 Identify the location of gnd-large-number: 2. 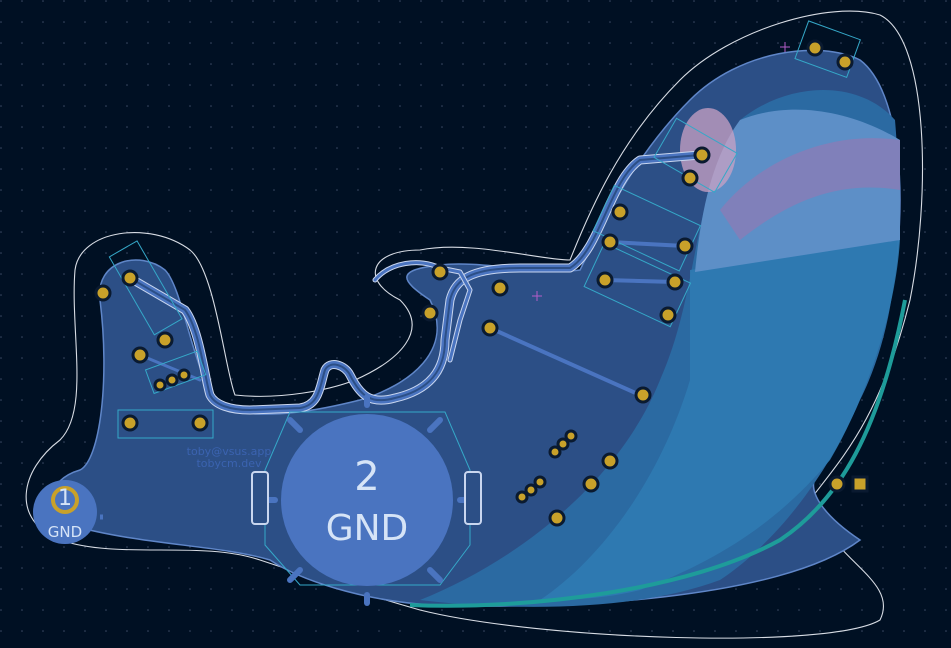
(366, 477).